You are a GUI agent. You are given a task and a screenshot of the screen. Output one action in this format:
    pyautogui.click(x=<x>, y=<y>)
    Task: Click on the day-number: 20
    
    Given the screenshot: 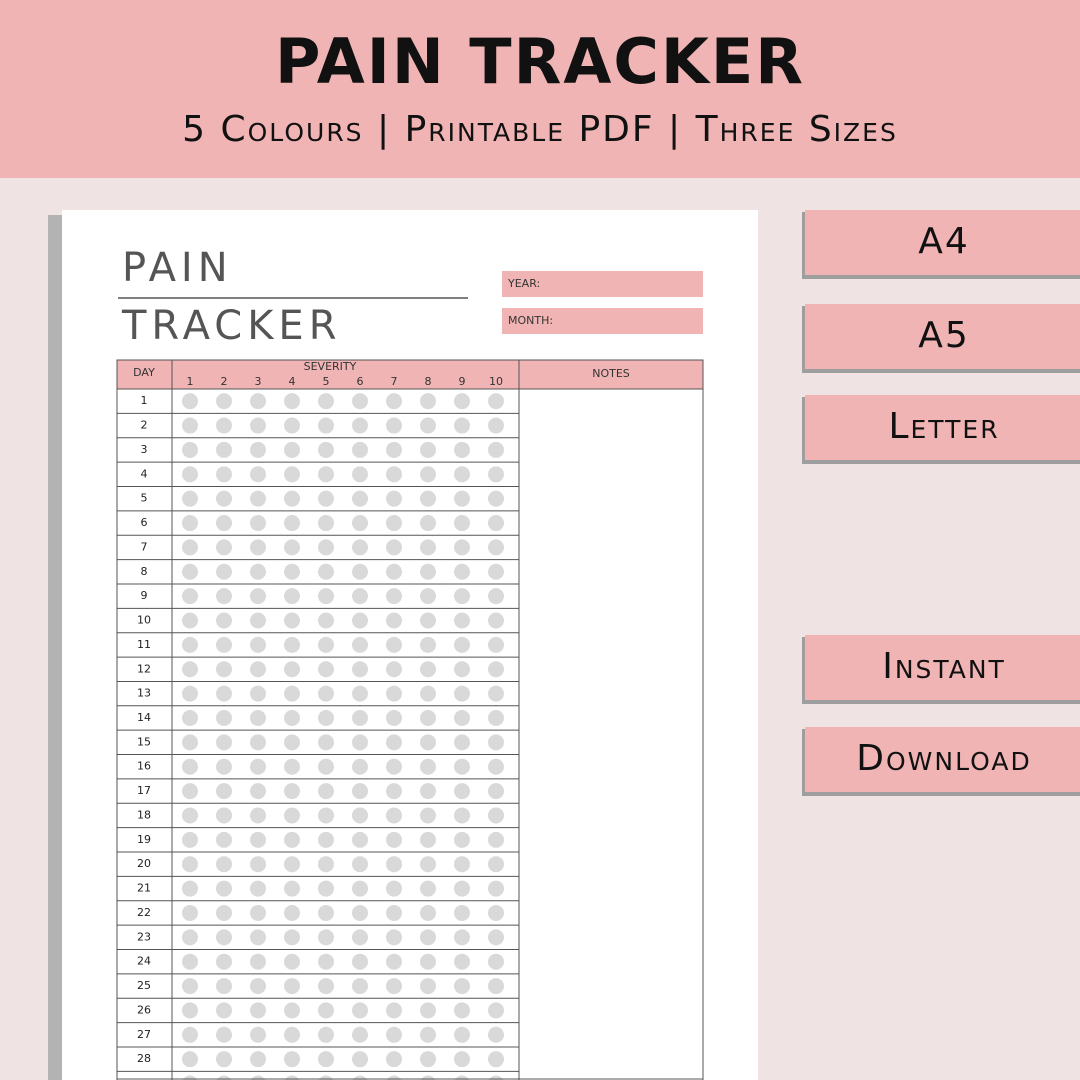 What is the action you would take?
    pyautogui.click(x=144, y=863)
    